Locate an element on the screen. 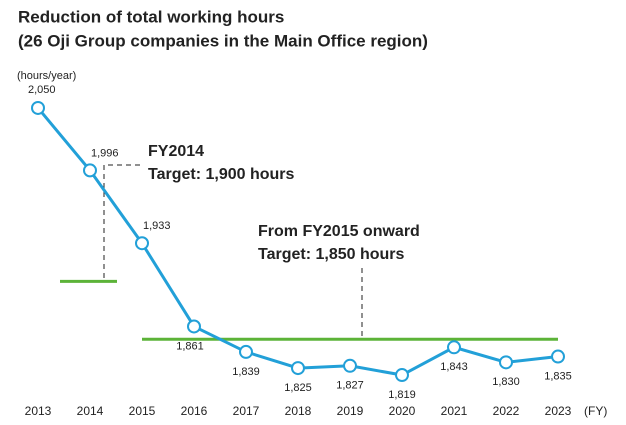 The height and width of the screenshot is (425, 626). data-label: 1,843 is located at coordinates (454, 367).